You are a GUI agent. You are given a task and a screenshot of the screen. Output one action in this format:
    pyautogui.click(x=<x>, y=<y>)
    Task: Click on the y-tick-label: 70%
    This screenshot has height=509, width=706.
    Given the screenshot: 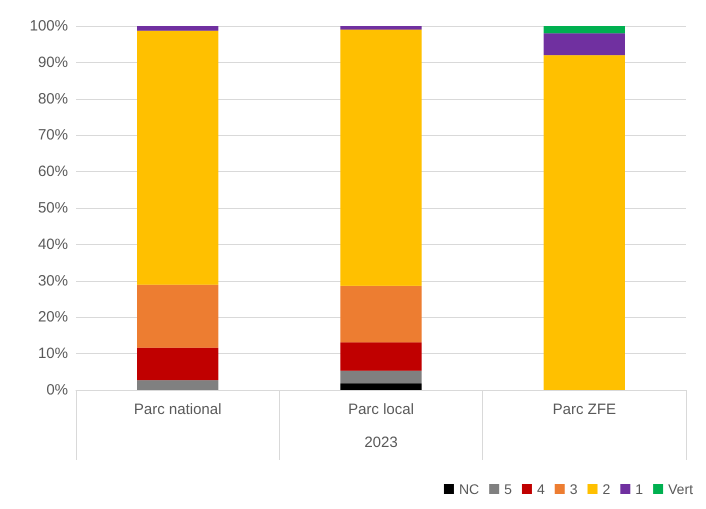 What is the action you would take?
    pyautogui.click(x=53, y=135)
    